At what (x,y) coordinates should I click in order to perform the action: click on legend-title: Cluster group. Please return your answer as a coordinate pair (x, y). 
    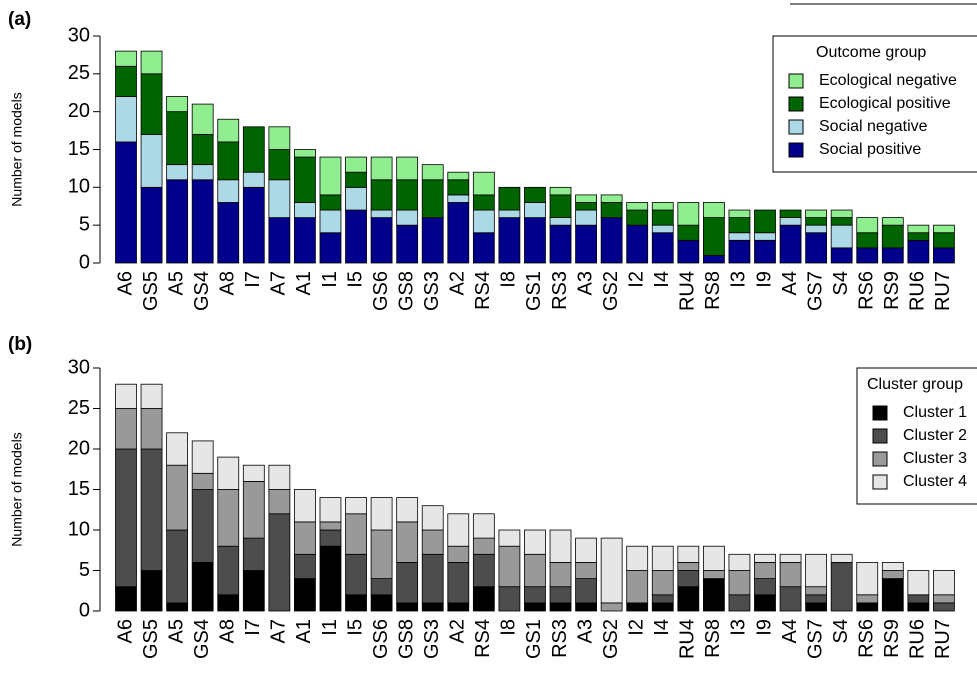
    Looking at the image, I should click on (915, 384).